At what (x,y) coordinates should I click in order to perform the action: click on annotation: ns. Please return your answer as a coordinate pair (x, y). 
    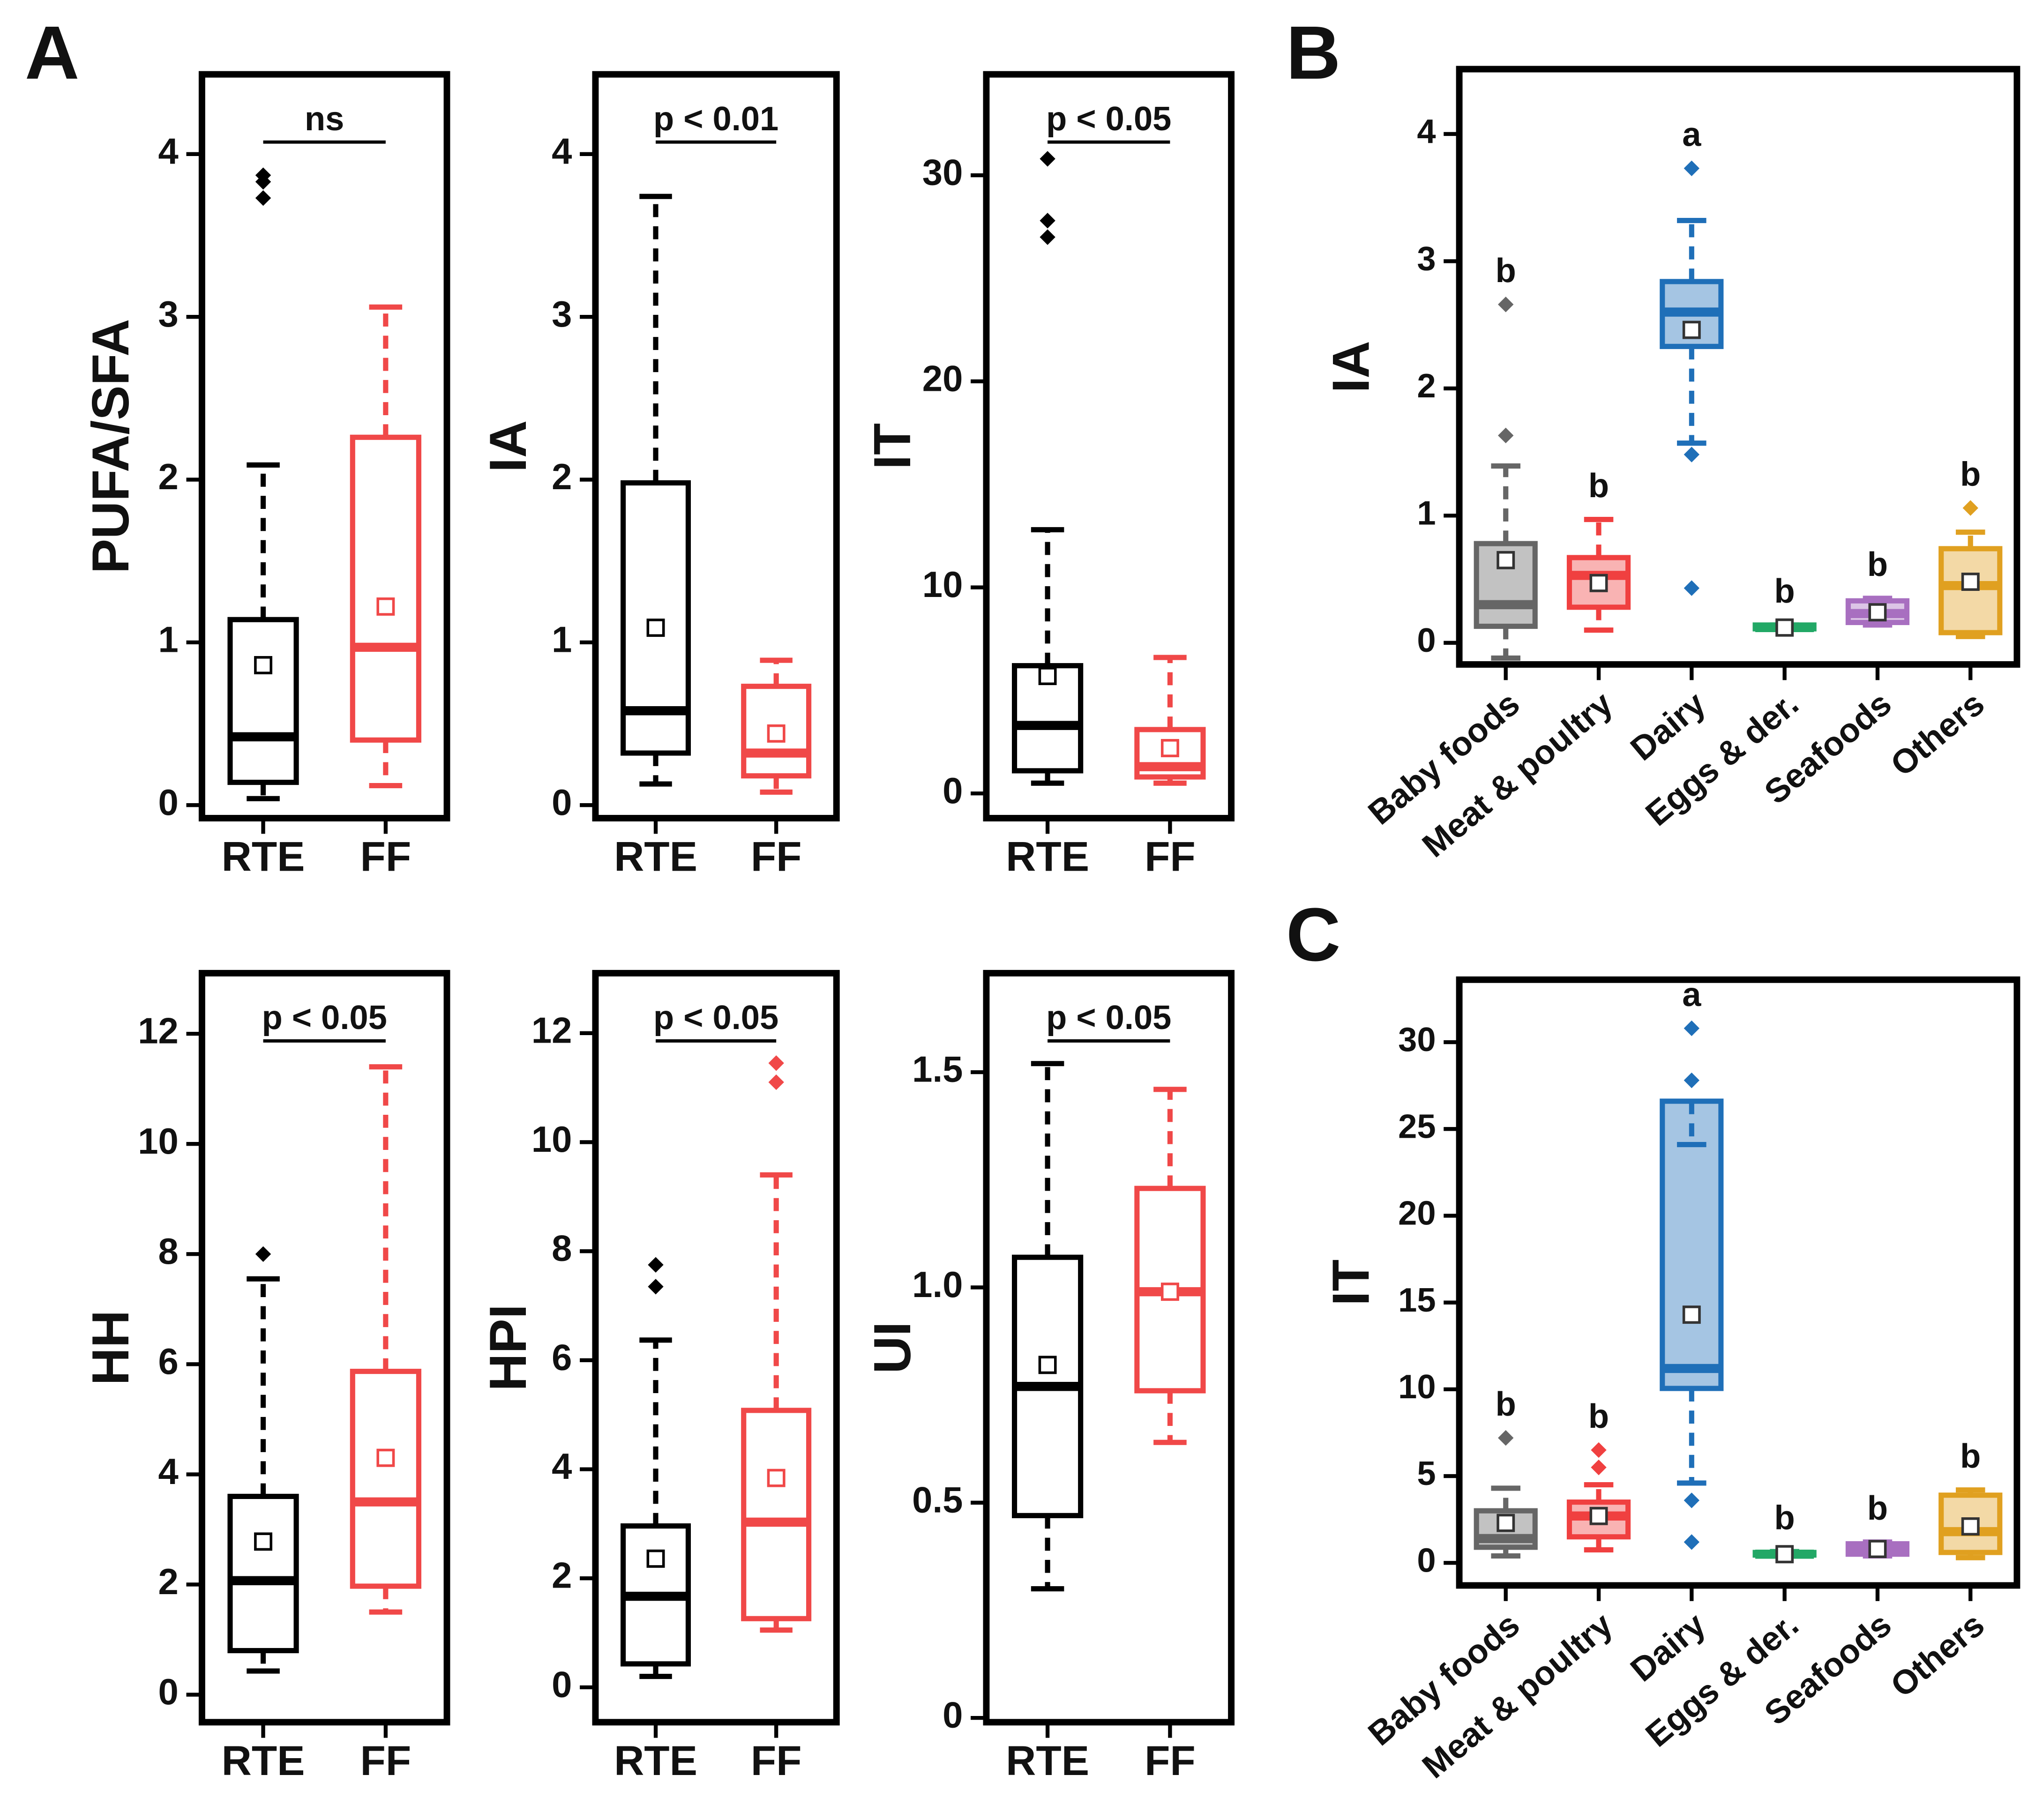
    Looking at the image, I should click on (324, 119).